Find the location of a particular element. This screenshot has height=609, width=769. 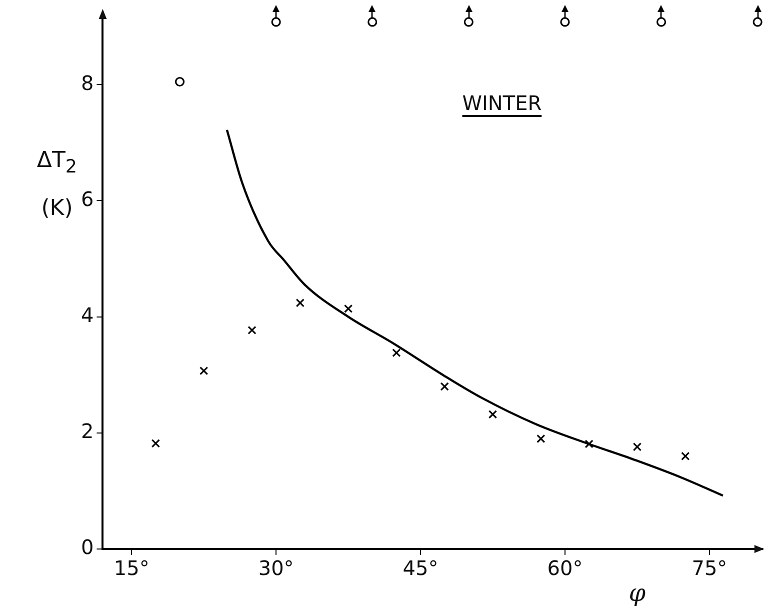

x-tick-label: 45° is located at coordinates (420, 568).